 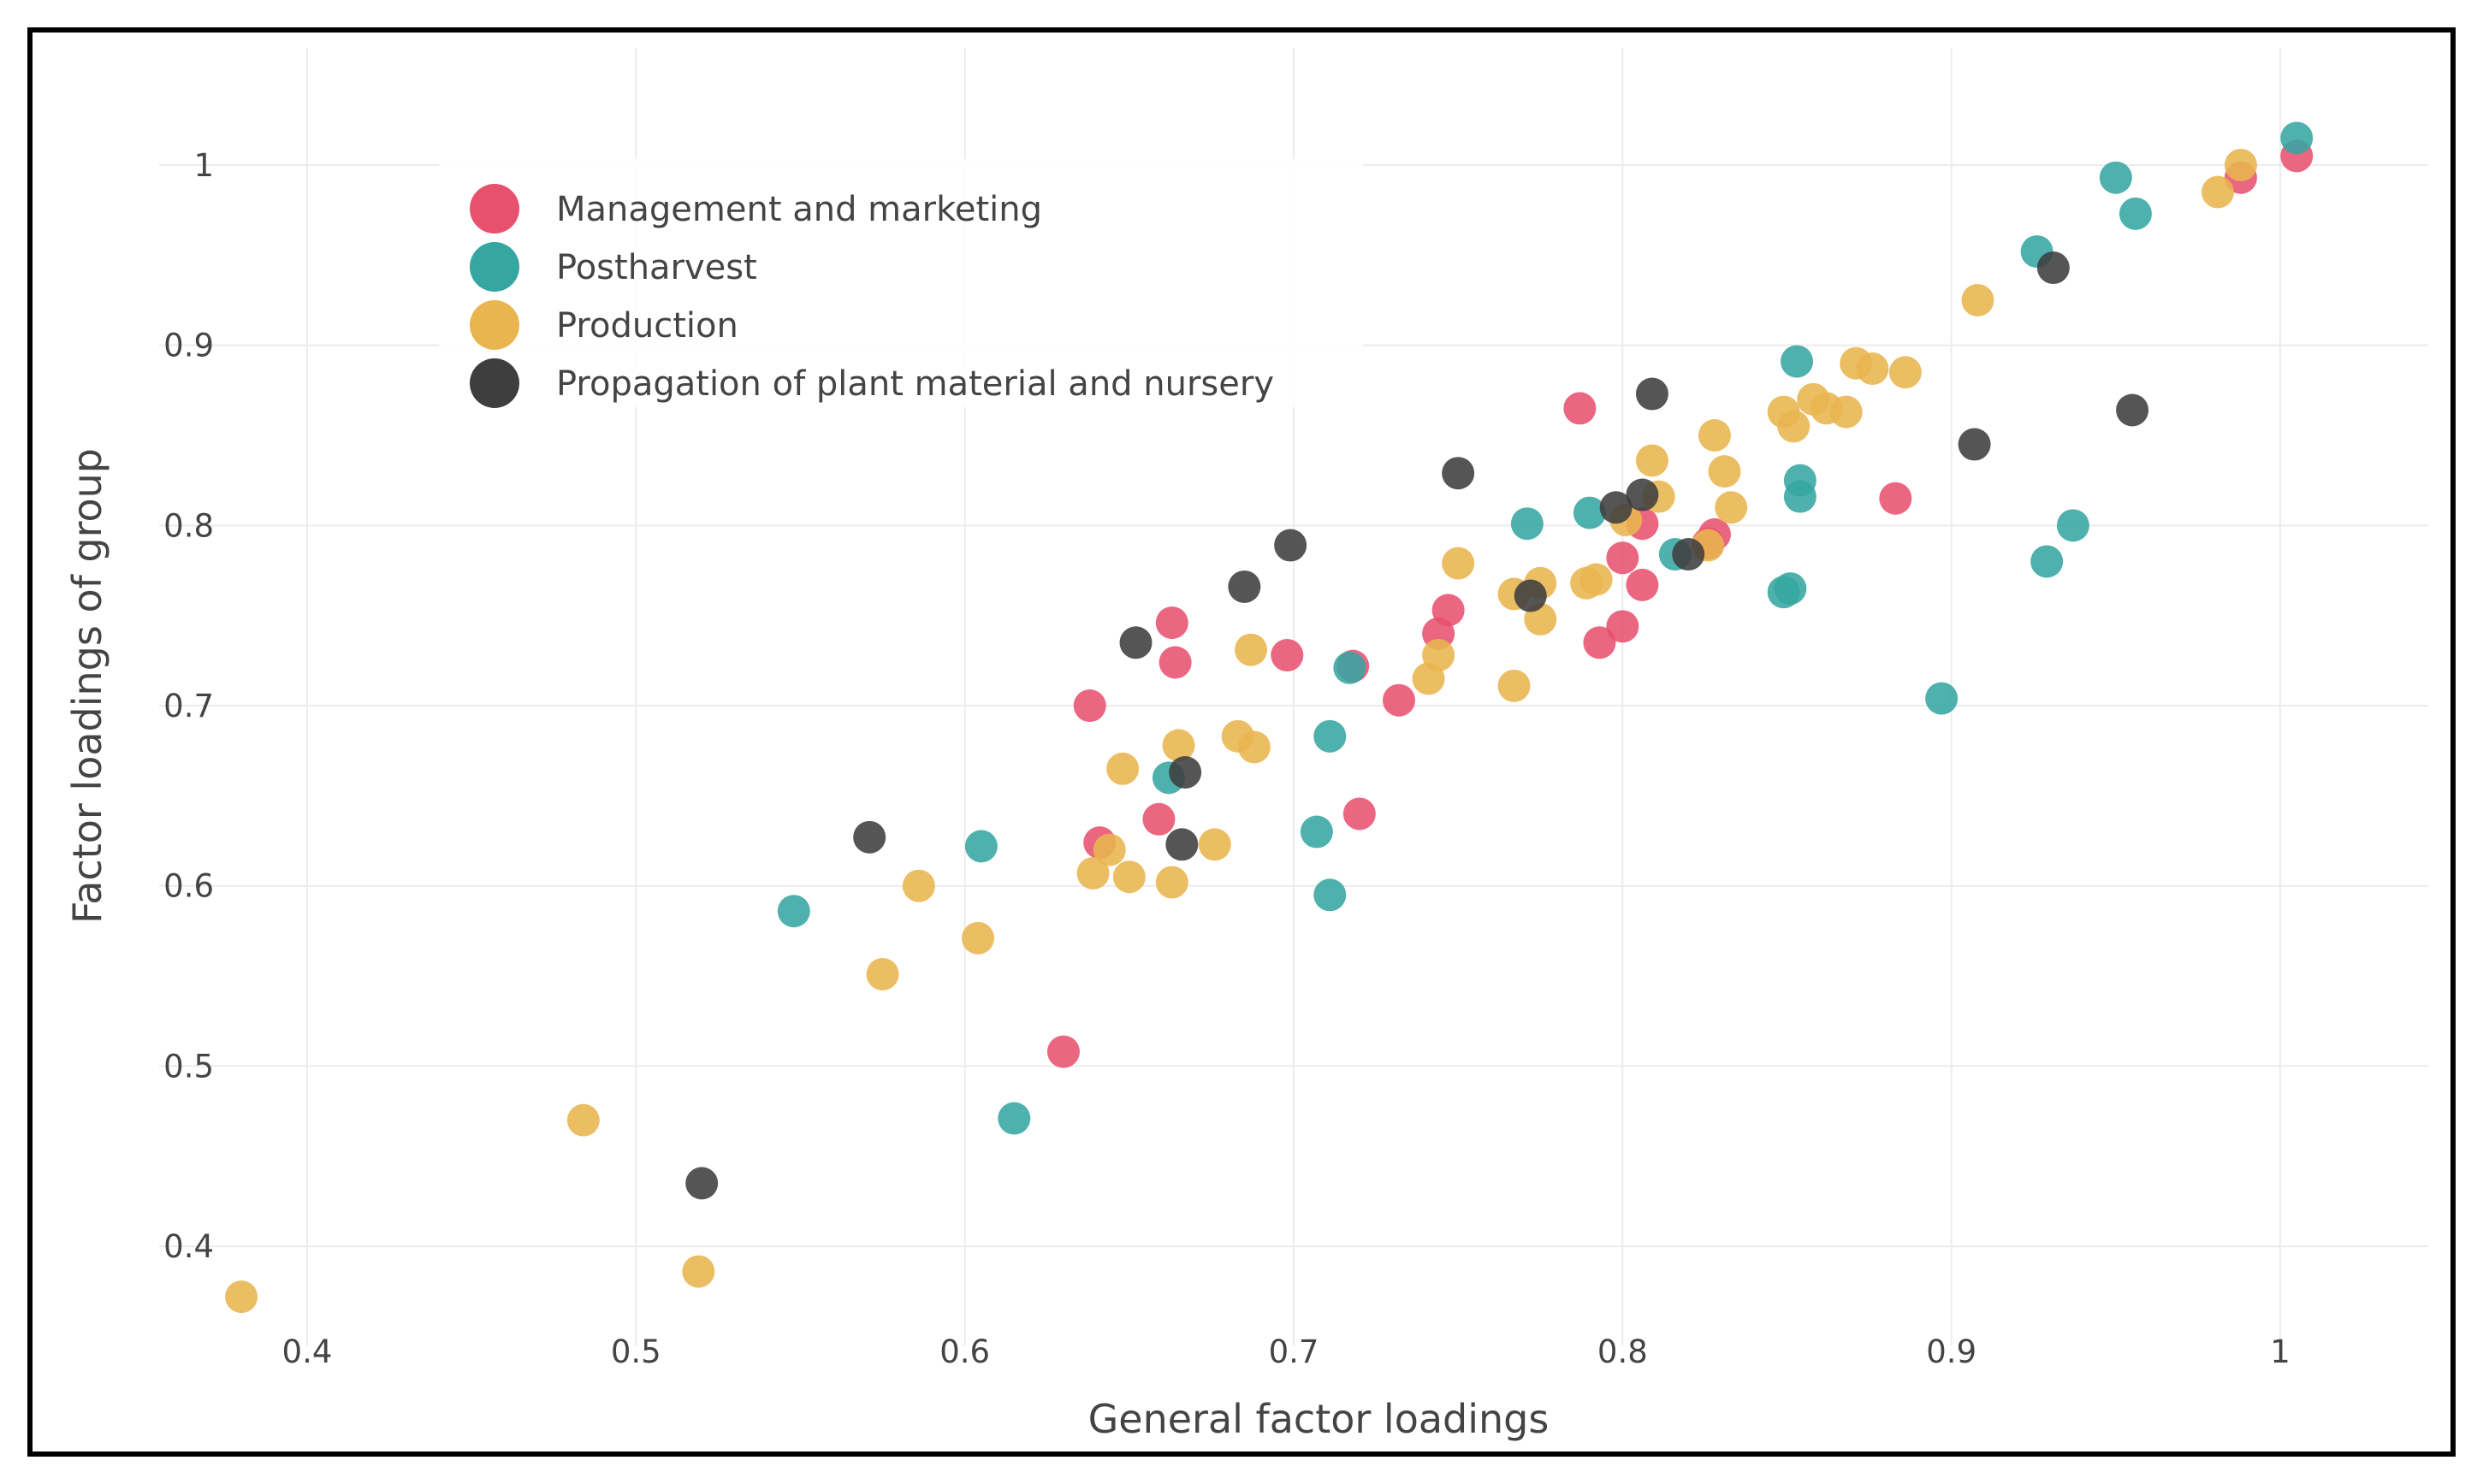 I want to click on y-tick-label: 0.5, so click(x=188, y=1066).